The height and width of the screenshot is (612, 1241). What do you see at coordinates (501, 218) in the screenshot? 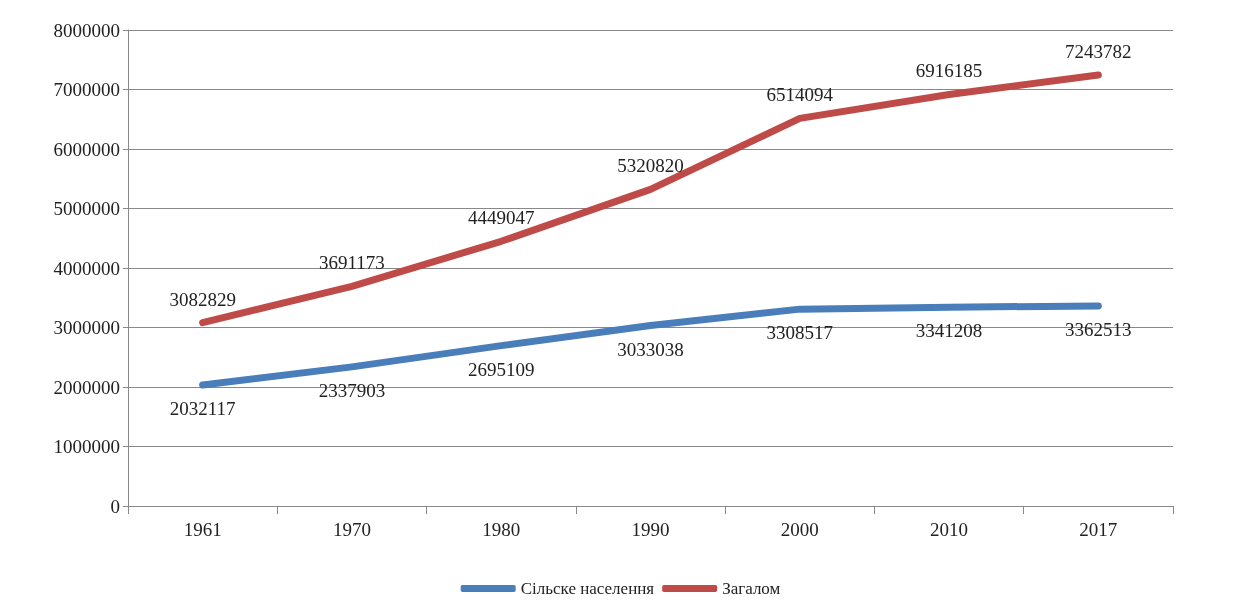
I see `data-label: 4449047` at bounding box center [501, 218].